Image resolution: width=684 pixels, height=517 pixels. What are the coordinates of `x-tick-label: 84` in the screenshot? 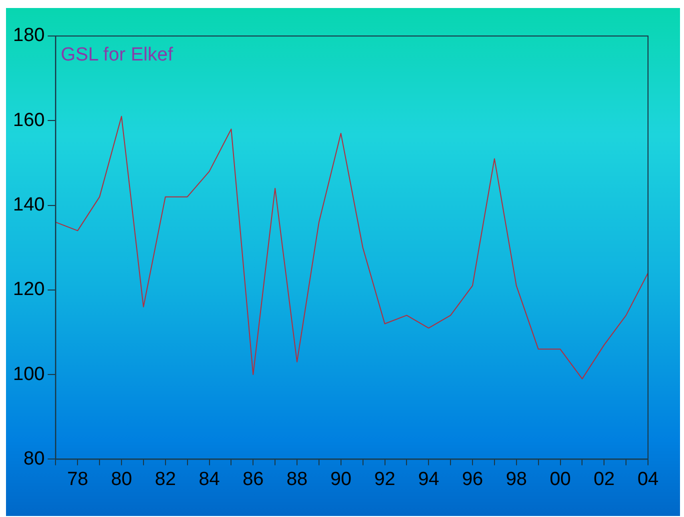 It's located at (209, 479).